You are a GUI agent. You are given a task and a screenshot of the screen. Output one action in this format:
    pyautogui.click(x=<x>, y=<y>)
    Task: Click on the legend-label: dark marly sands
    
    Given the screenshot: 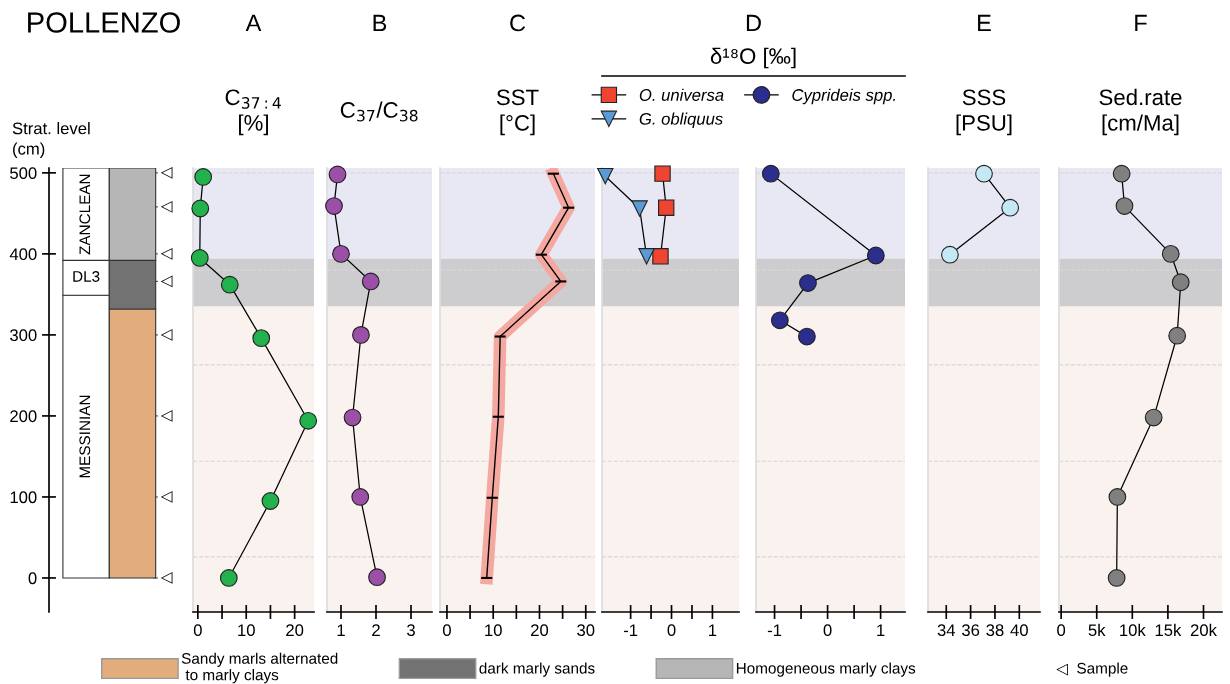 What is the action you would take?
    pyautogui.click(x=537, y=669)
    